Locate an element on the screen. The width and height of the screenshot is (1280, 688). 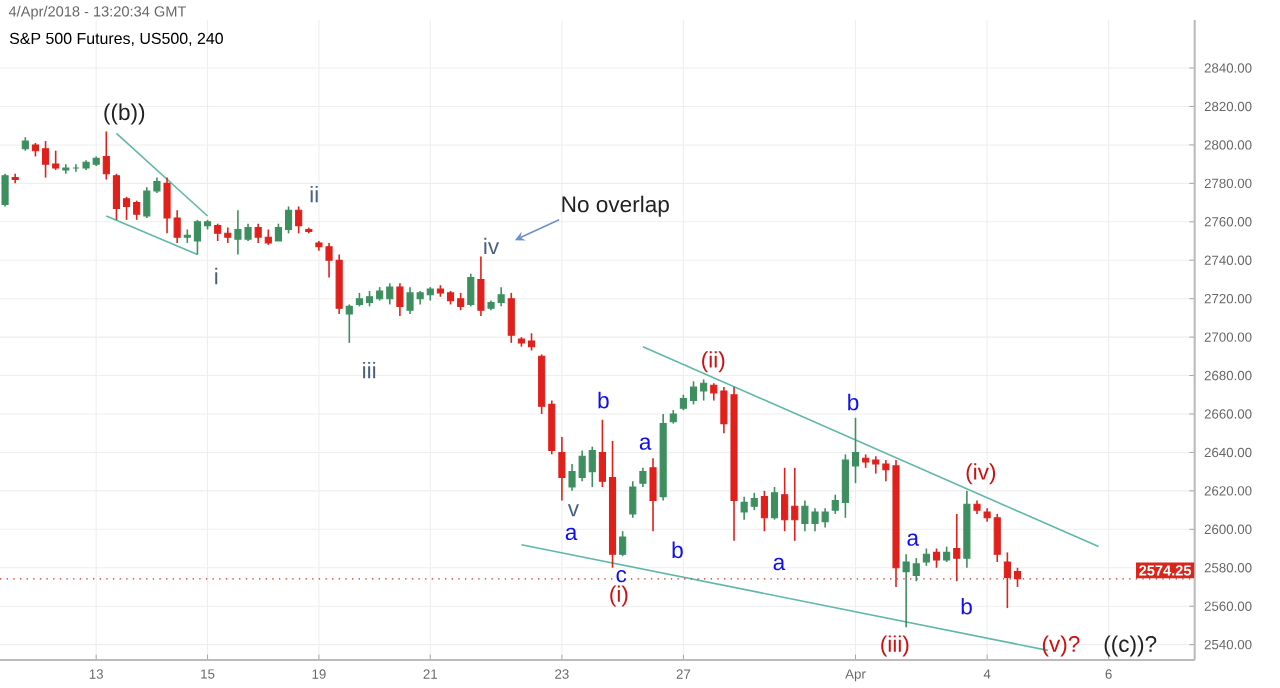
annotation: ((c))? is located at coordinates (1130, 646).